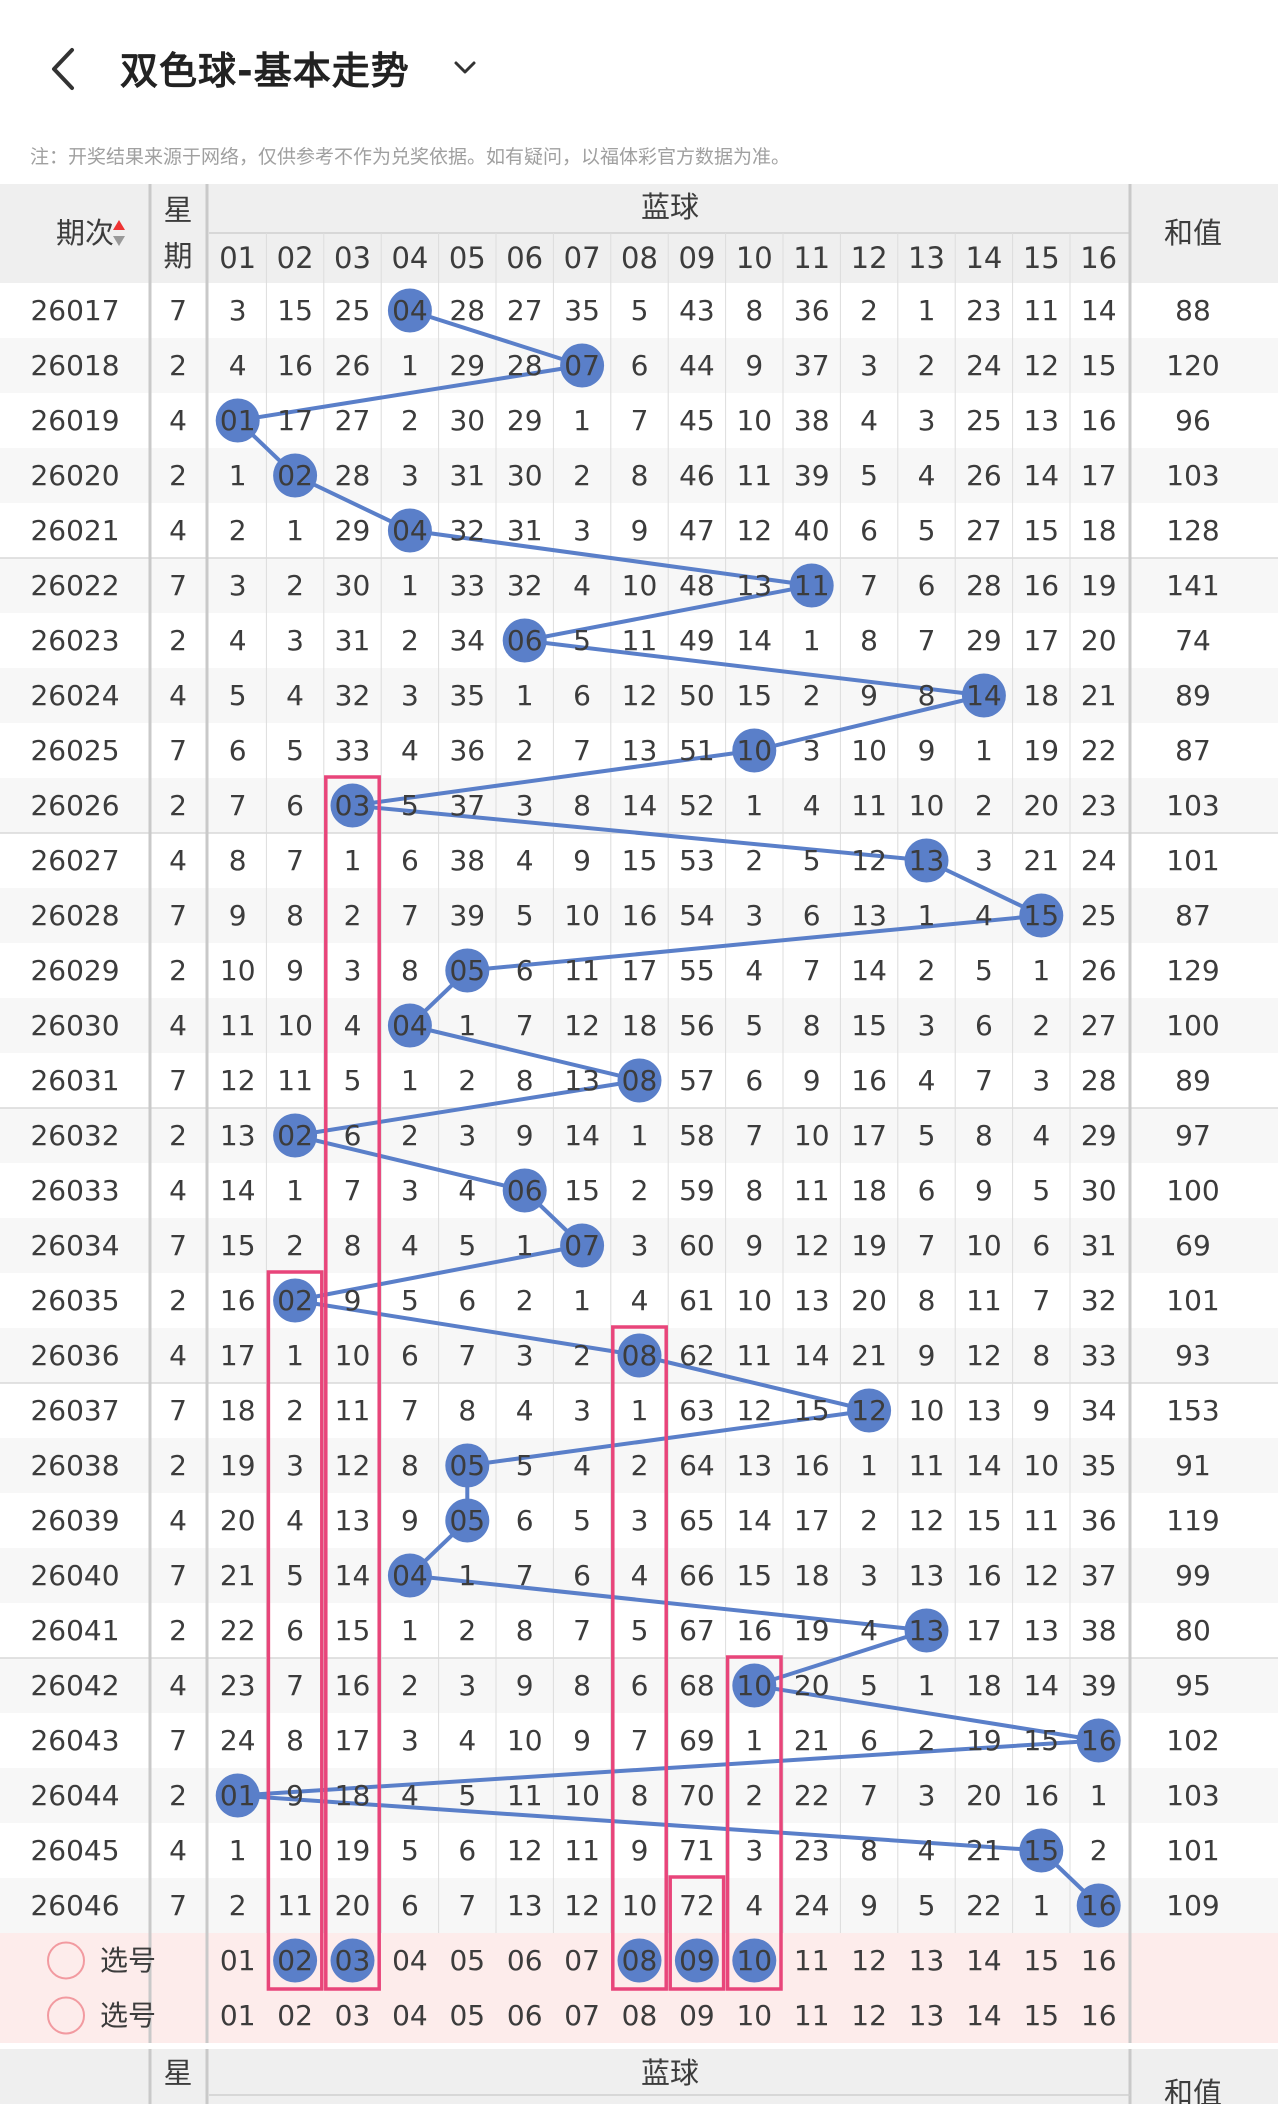  Describe the element at coordinates (869, 1135) in the screenshot. I see `miss-count: 17` at that location.